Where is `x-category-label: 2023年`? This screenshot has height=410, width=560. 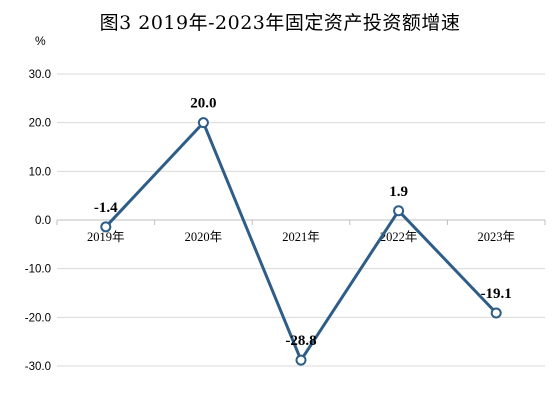 x-category-label: 2023年 is located at coordinates (496, 237).